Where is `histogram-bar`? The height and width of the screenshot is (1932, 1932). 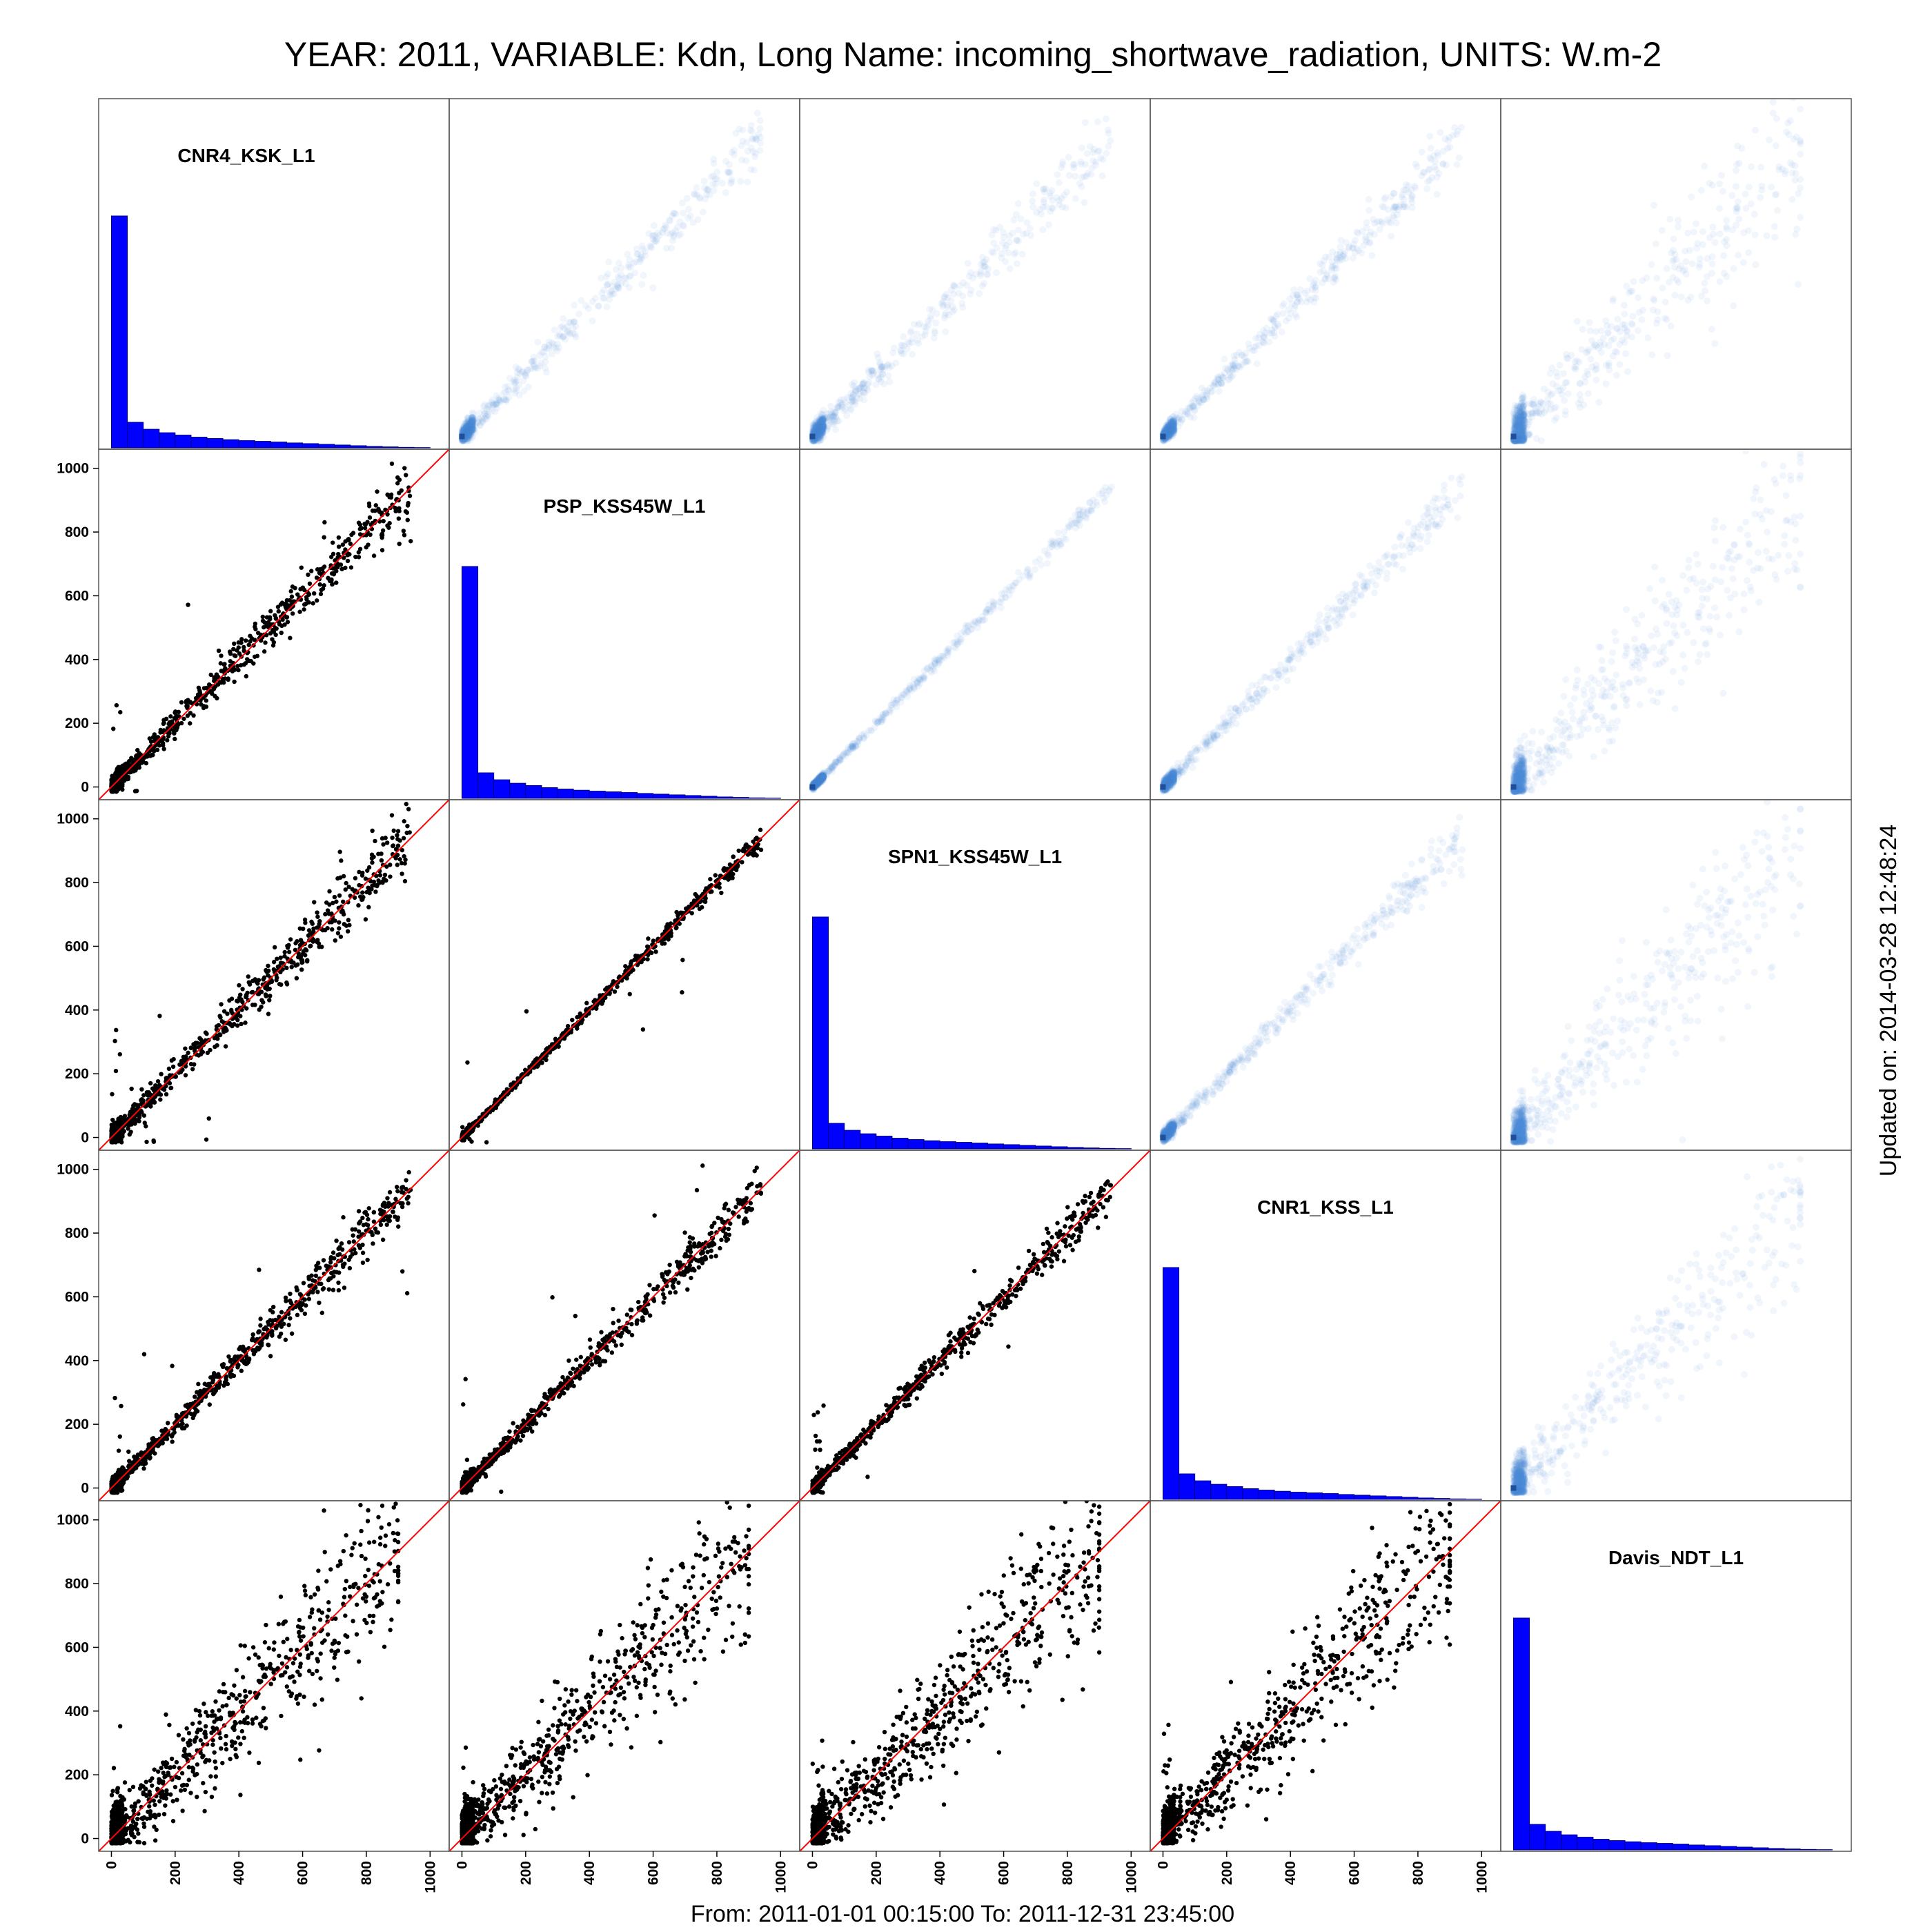 histogram-bar is located at coordinates (119, 331).